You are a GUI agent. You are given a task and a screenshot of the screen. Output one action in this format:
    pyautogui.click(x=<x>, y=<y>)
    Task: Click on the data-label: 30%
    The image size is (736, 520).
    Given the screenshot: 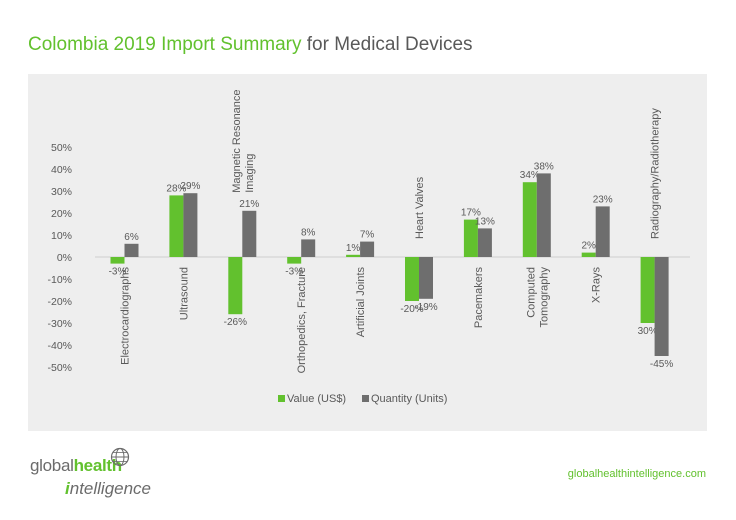 What is the action you would take?
    pyautogui.click(x=648, y=331)
    